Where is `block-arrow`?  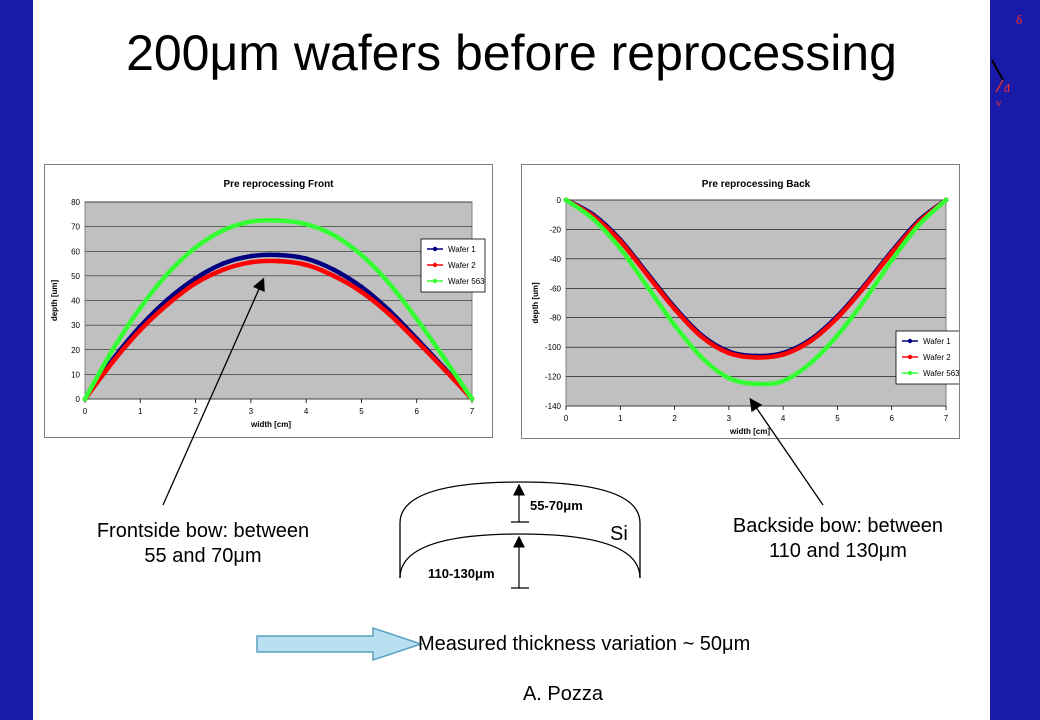
block-arrow is located at coordinates (340, 644).